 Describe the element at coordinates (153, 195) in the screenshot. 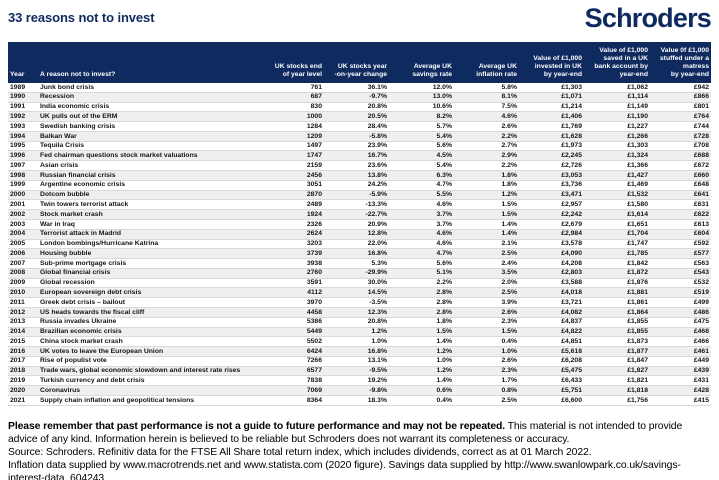

I see `cell-reason: Dotcom bubble` at that location.